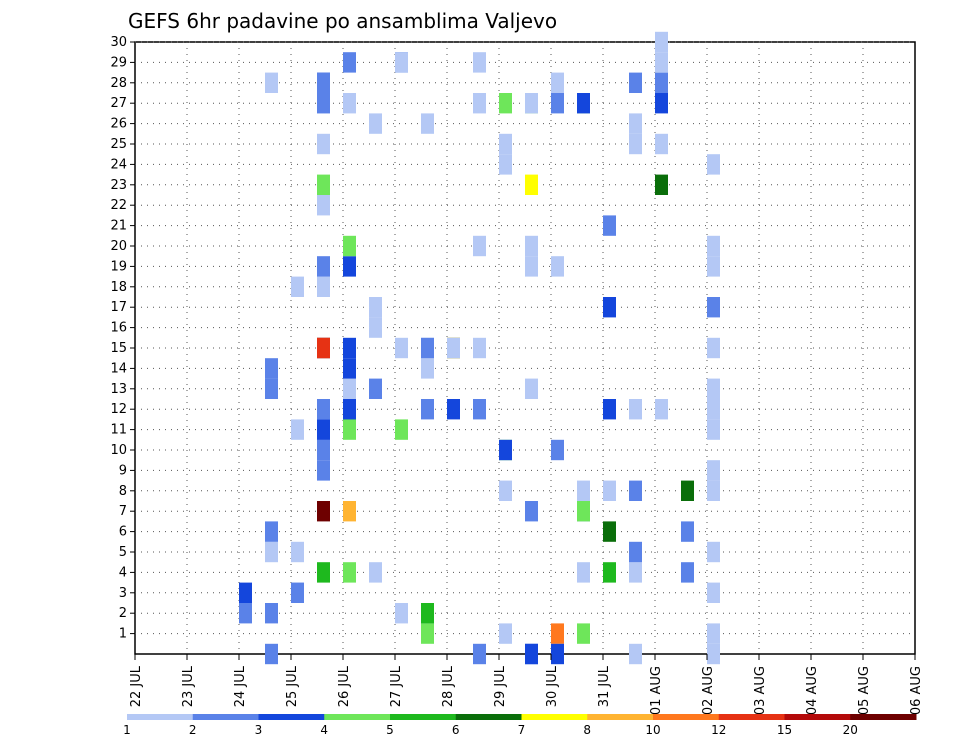 The height and width of the screenshot is (742, 960). I want to click on y-tick-label: 22, so click(118, 205).